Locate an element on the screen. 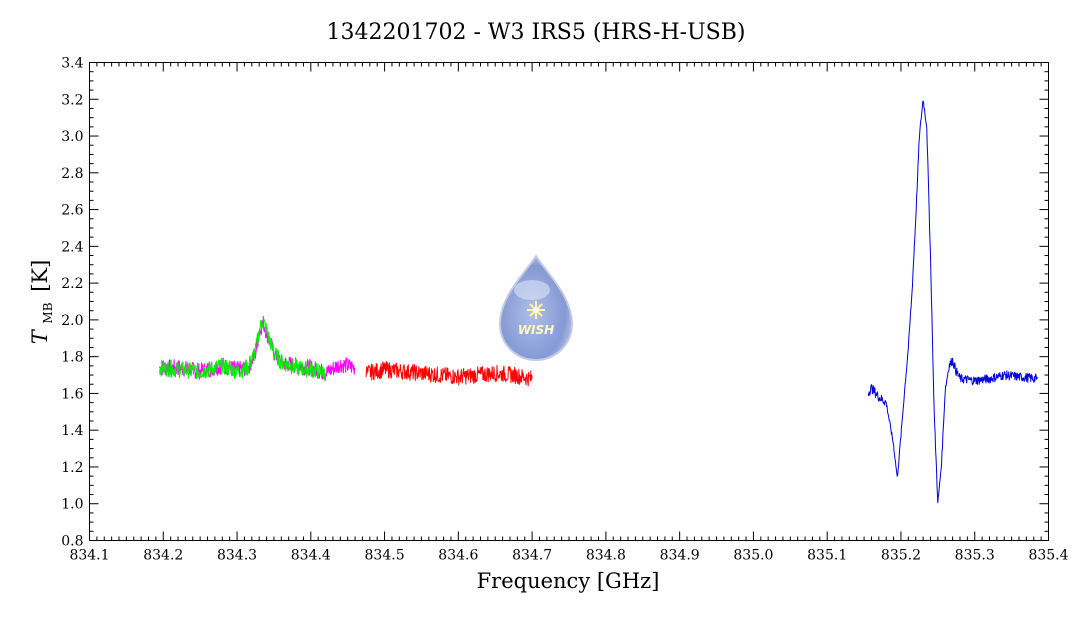 The image size is (1072, 618). y-tick-label: 2.2 is located at coordinates (72, 284).